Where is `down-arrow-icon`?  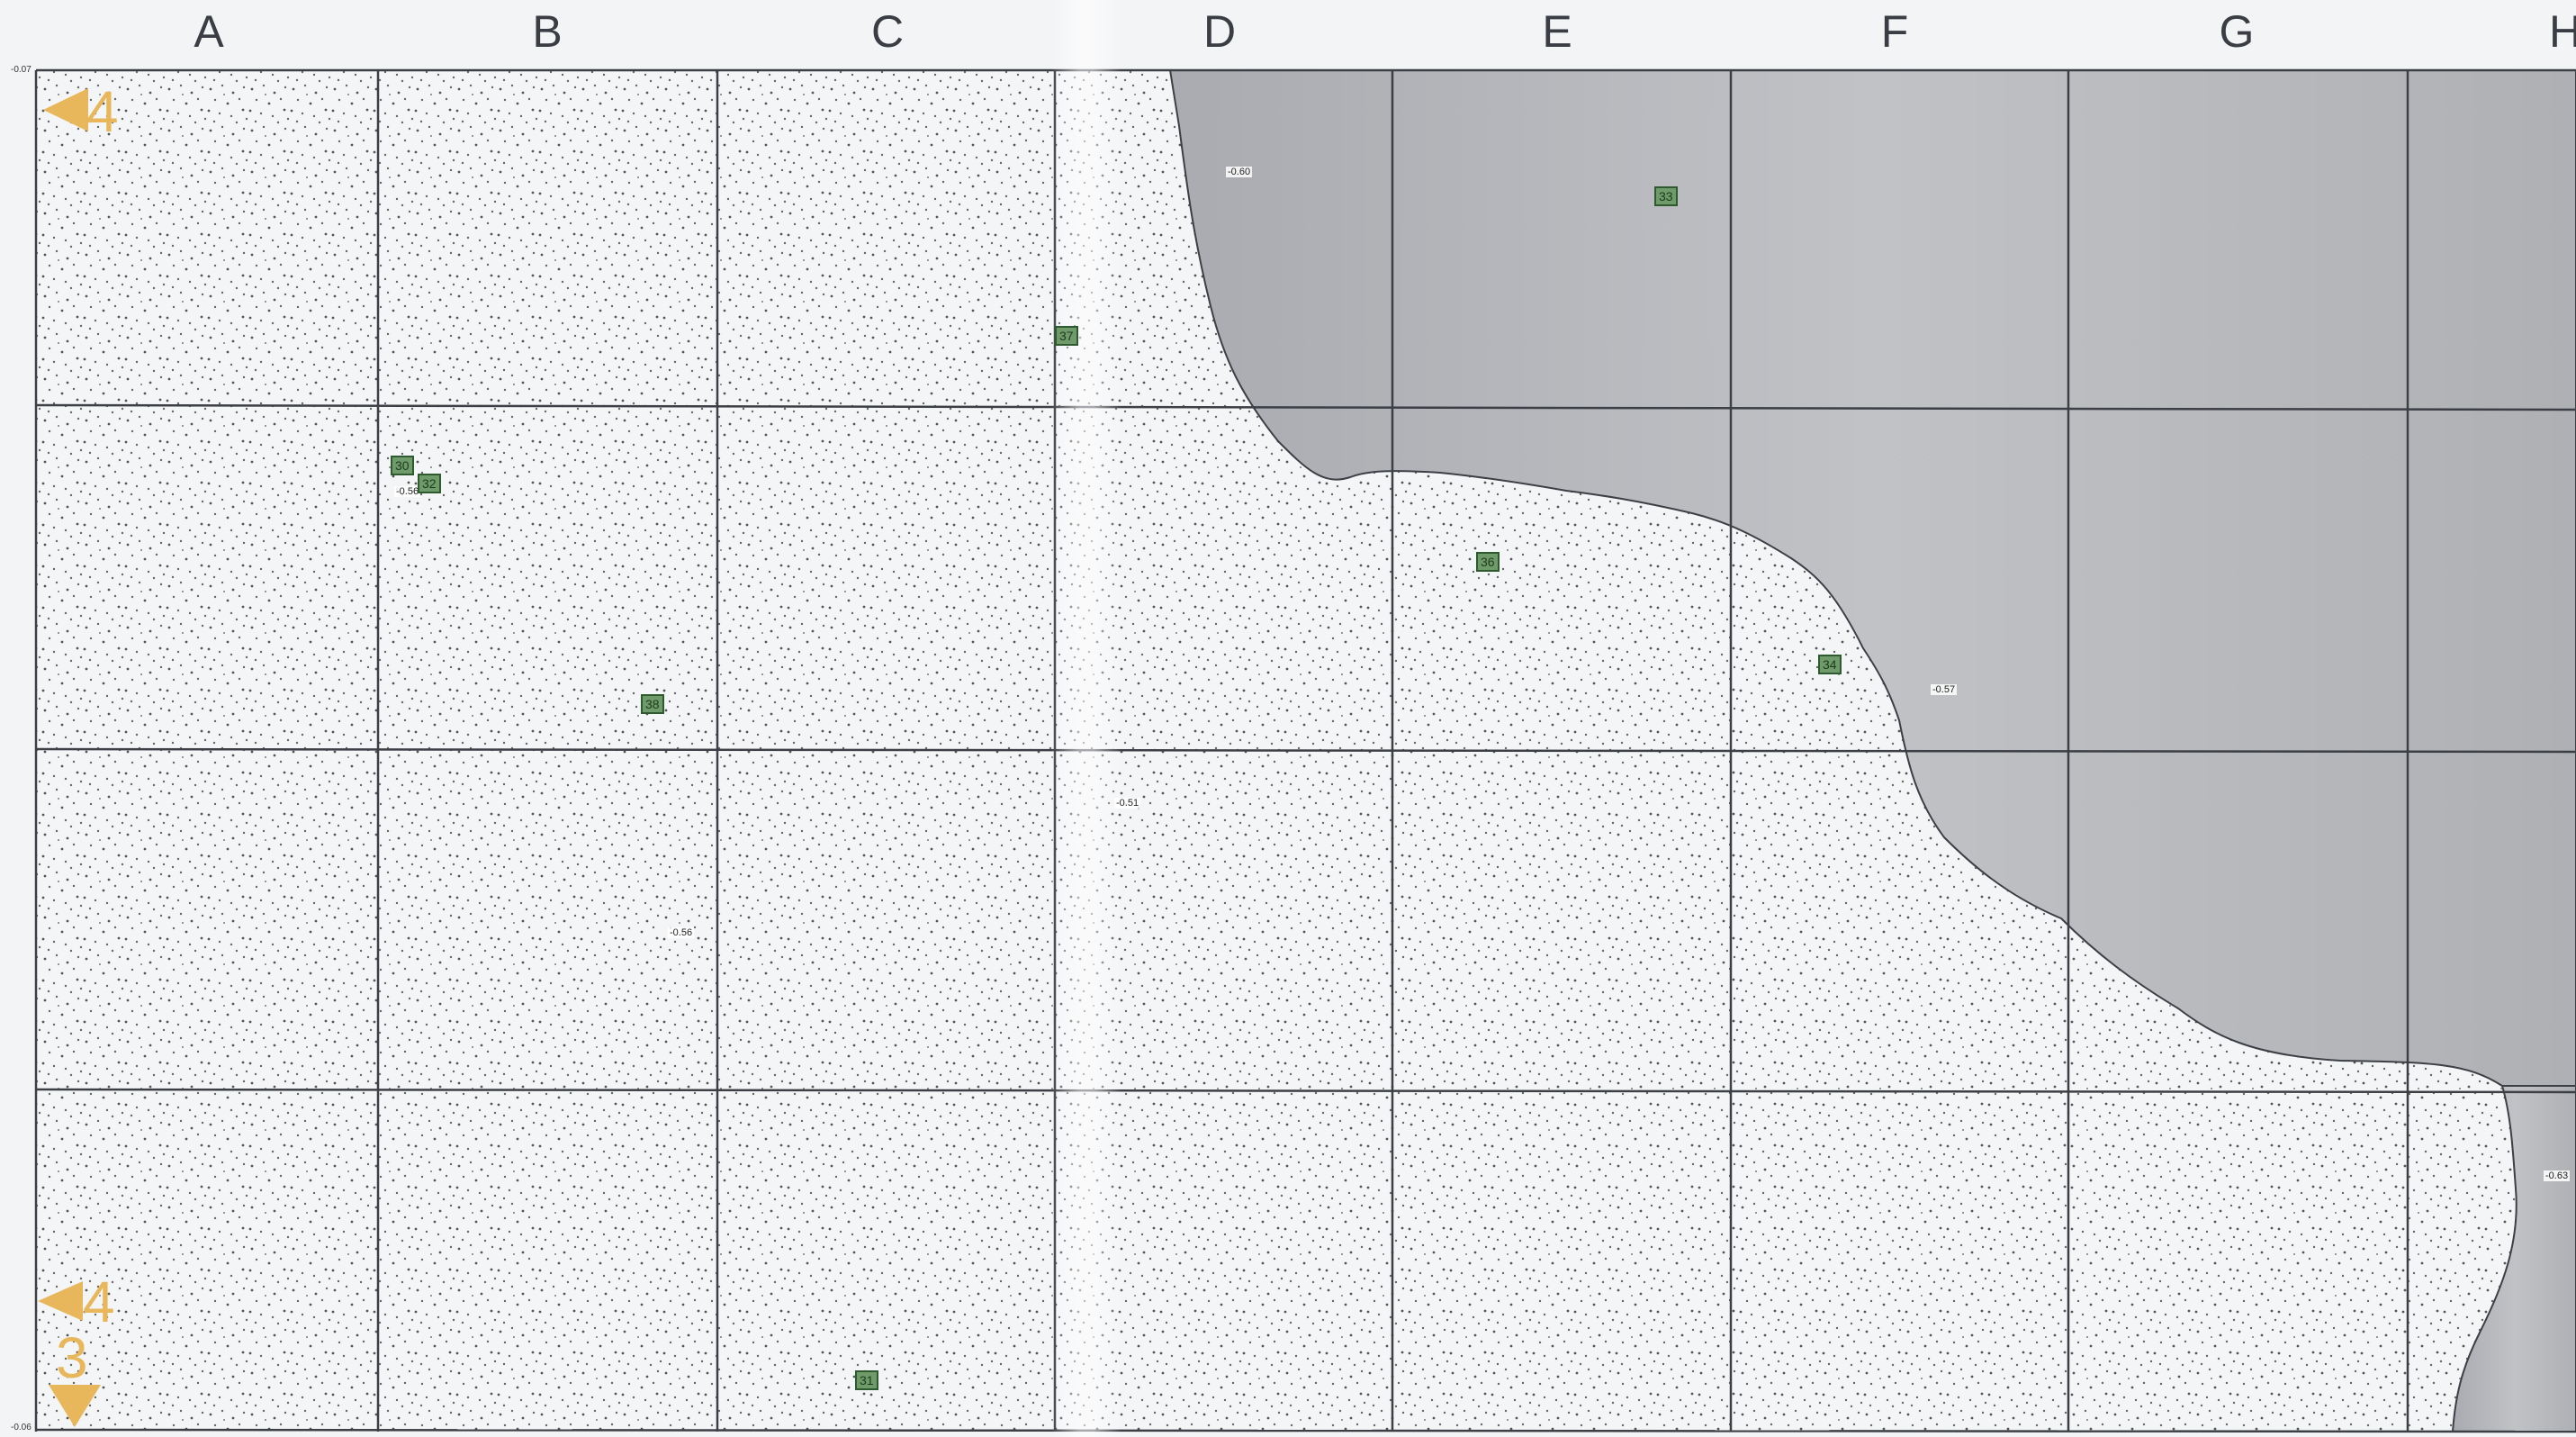
down-arrow-icon is located at coordinates (75, 1406).